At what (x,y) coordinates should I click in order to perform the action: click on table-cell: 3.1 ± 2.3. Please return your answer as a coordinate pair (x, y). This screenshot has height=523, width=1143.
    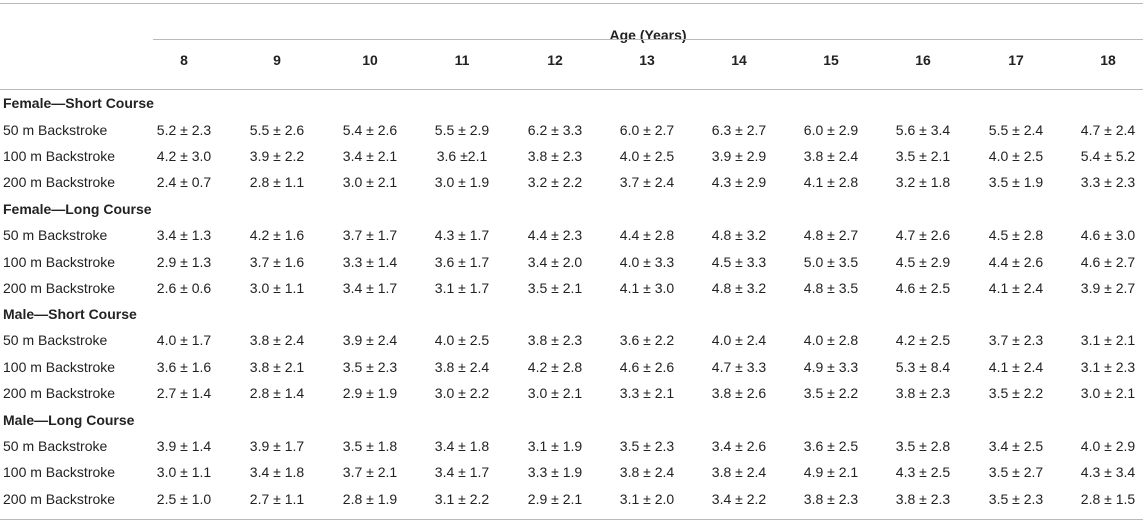
    Looking at the image, I should click on (1108, 367).